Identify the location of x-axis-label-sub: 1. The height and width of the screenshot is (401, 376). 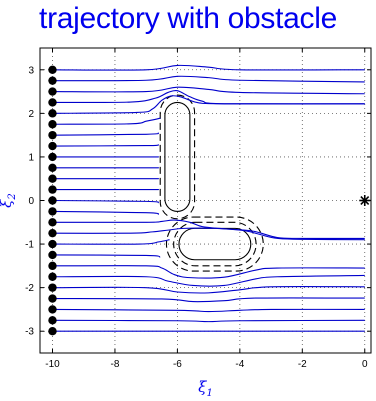
(209, 393).